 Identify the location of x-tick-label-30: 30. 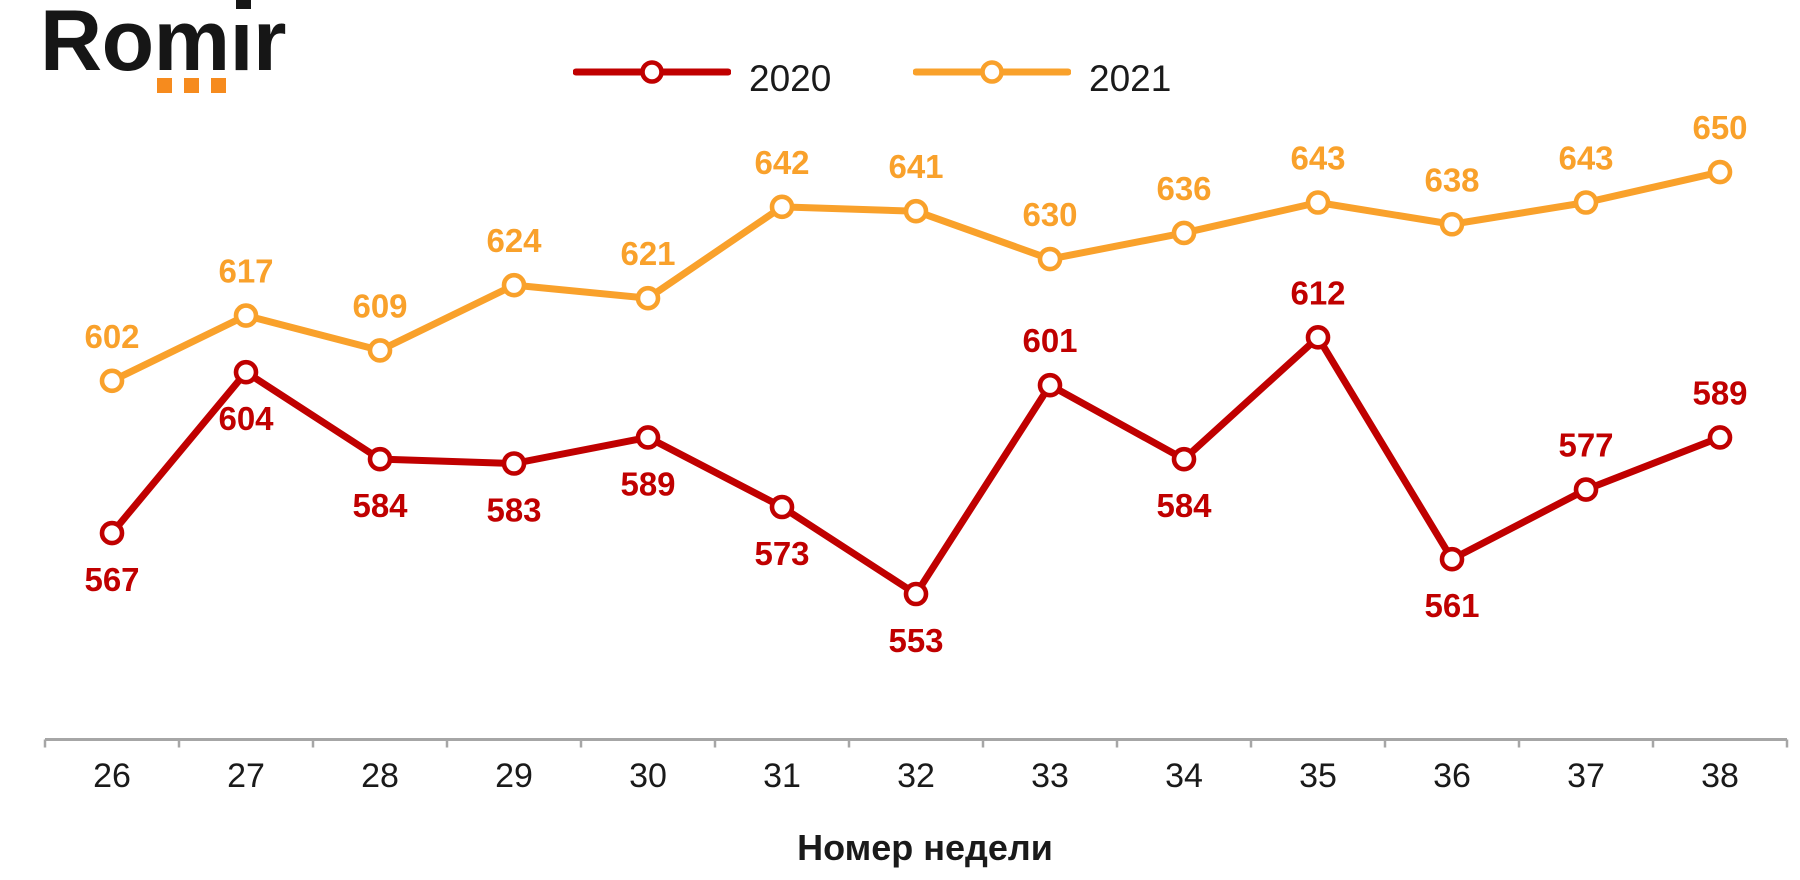
(648, 776).